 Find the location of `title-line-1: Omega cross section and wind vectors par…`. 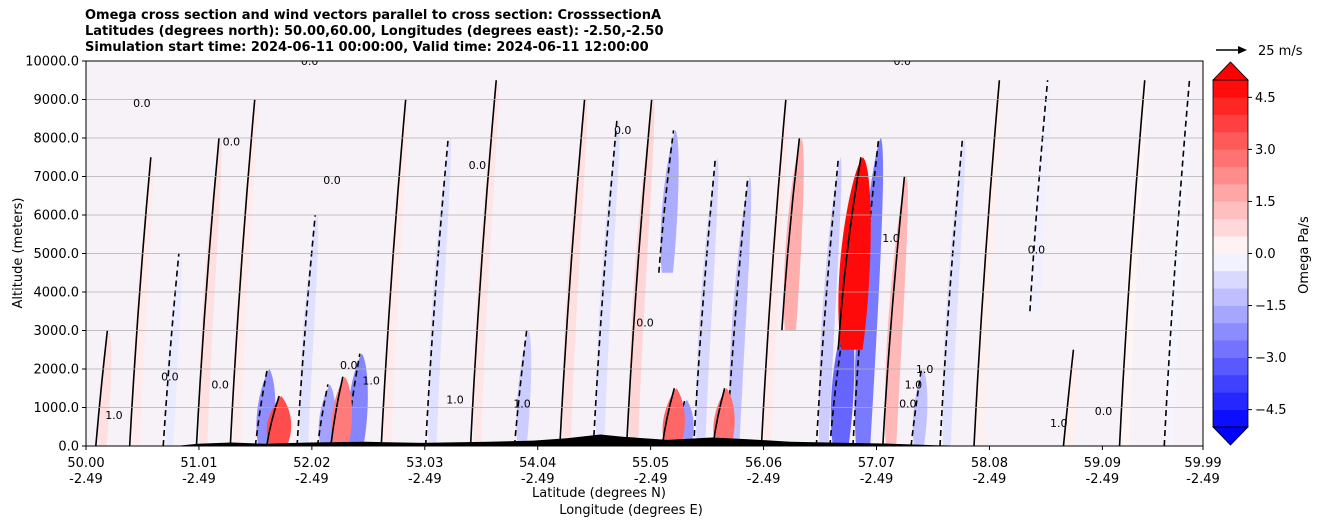

title-line-1: Omega cross section and wind vectors par… is located at coordinates (373, 15).